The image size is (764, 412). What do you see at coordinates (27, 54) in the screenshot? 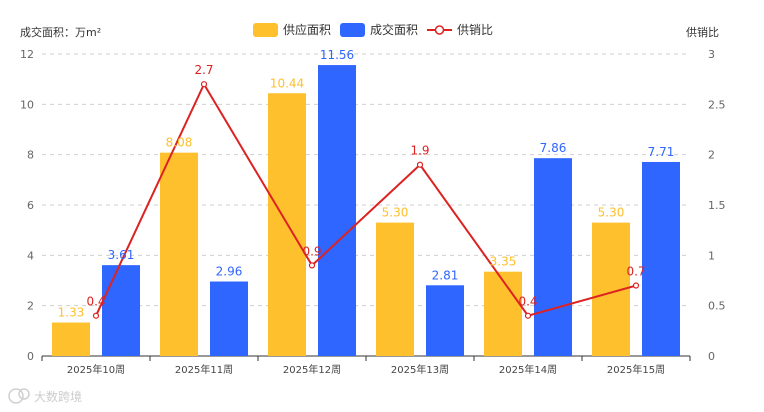
I see `y-tick-label: 12` at bounding box center [27, 54].